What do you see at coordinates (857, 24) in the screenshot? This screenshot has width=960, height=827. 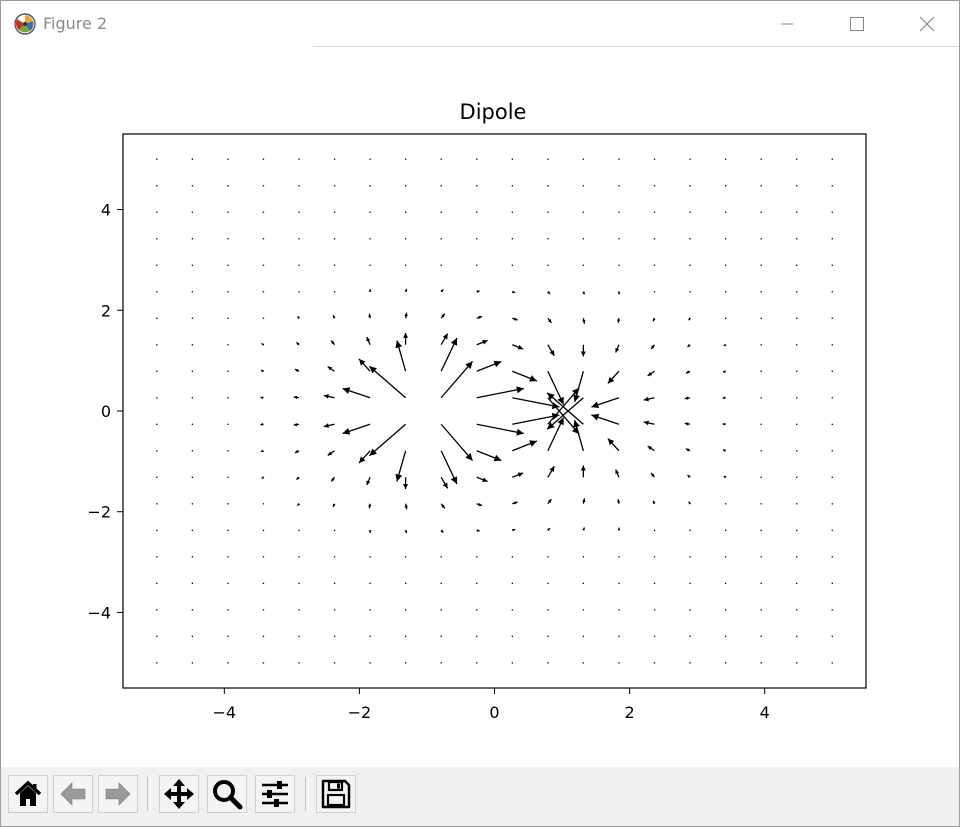 I see `maximize-button` at bounding box center [857, 24].